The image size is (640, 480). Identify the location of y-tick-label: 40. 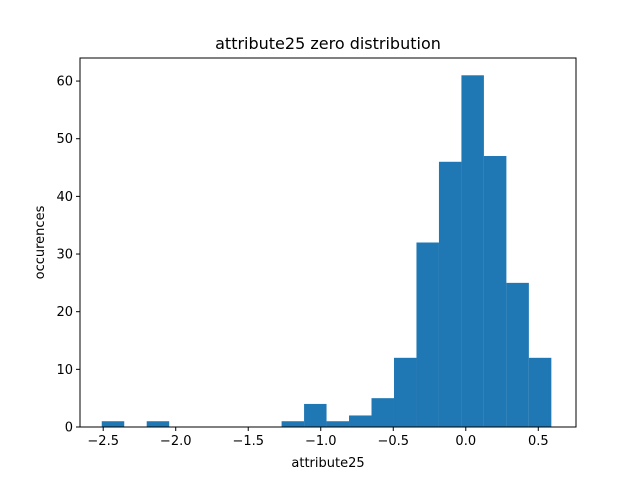
(64, 197).